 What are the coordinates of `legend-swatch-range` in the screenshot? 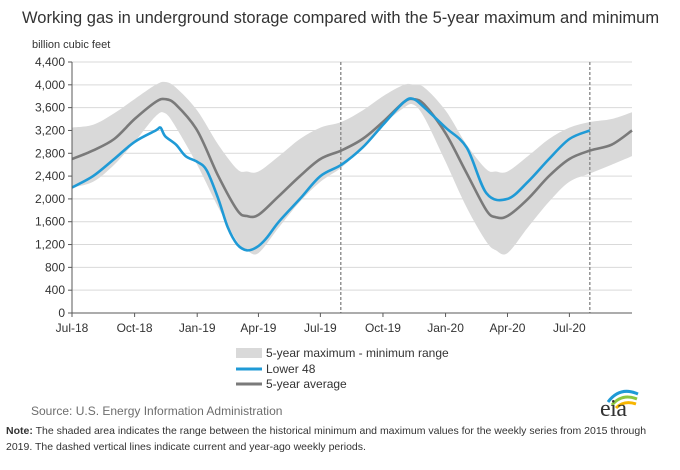 It's located at (249, 353).